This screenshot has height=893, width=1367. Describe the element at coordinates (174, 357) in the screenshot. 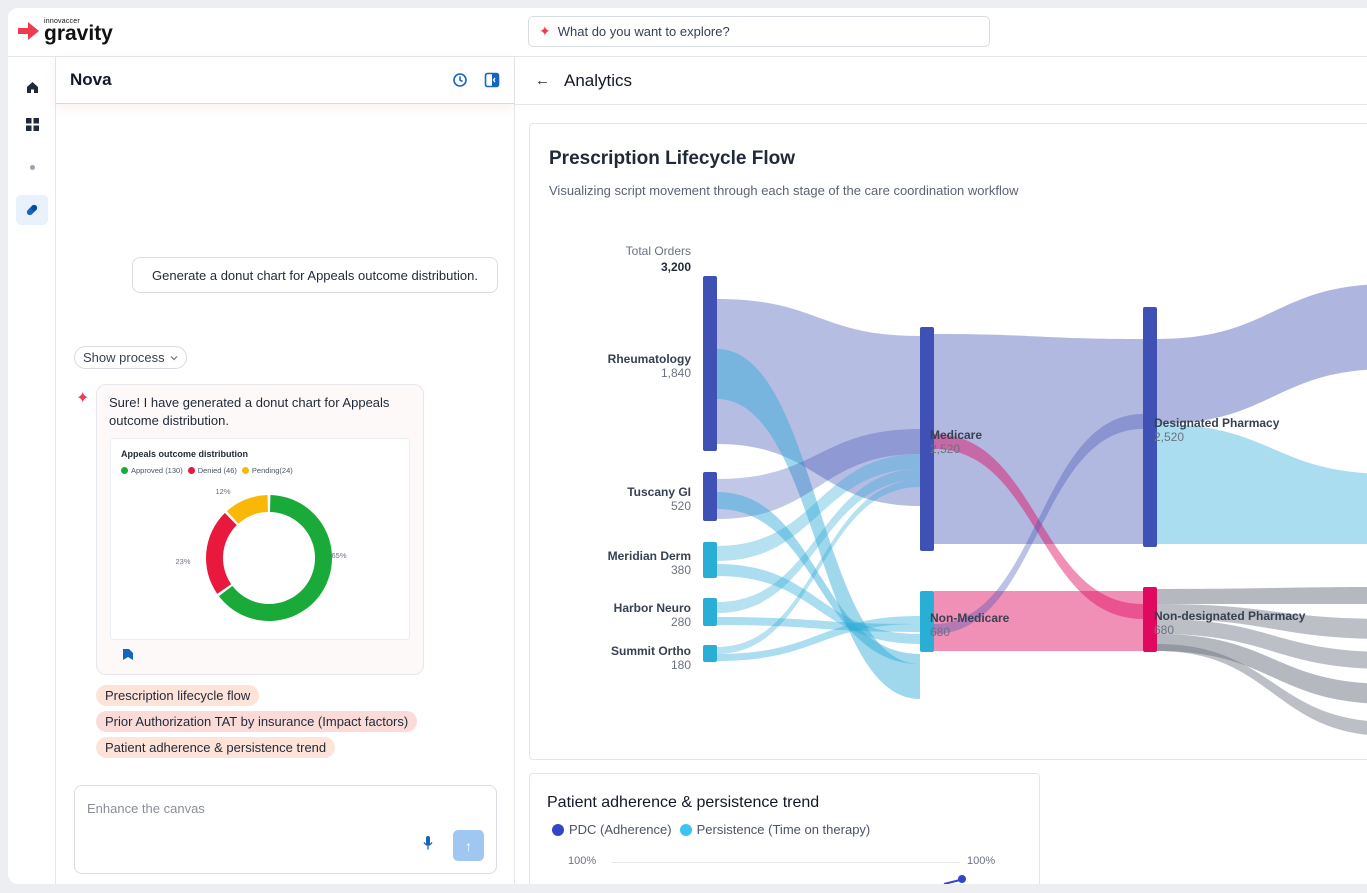

I see `chevron-down-icon` at that location.